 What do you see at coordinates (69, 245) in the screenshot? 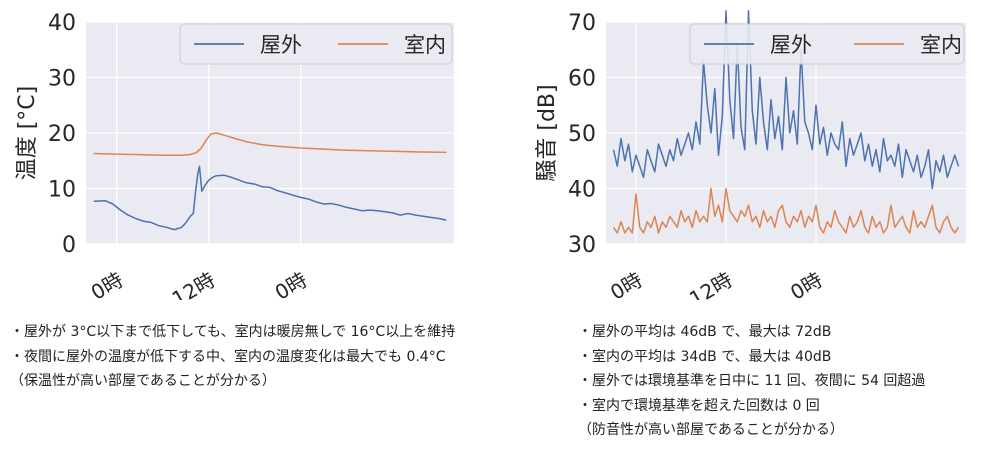
I see `y-tick-label: 0` at bounding box center [69, 245].